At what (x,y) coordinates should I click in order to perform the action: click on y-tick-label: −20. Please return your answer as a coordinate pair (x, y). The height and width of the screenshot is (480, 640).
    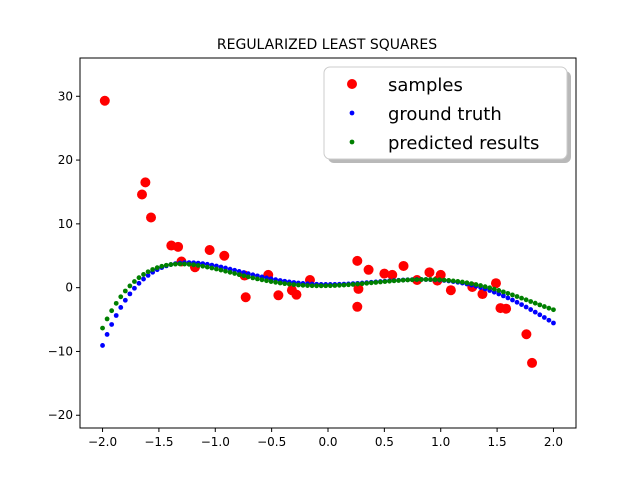
    Looking at the image, I should click on (60, 415).